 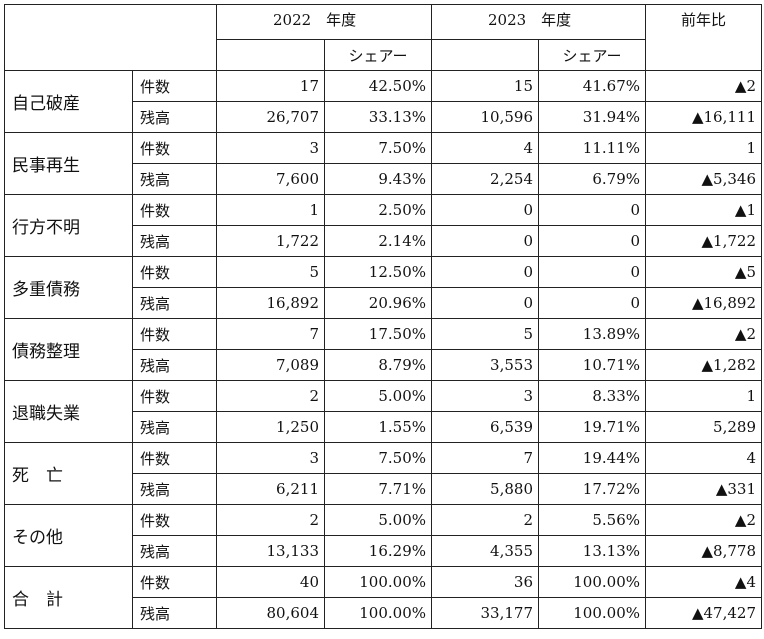 I want to click on category-label: 合 計, so click(x=68, y=597).